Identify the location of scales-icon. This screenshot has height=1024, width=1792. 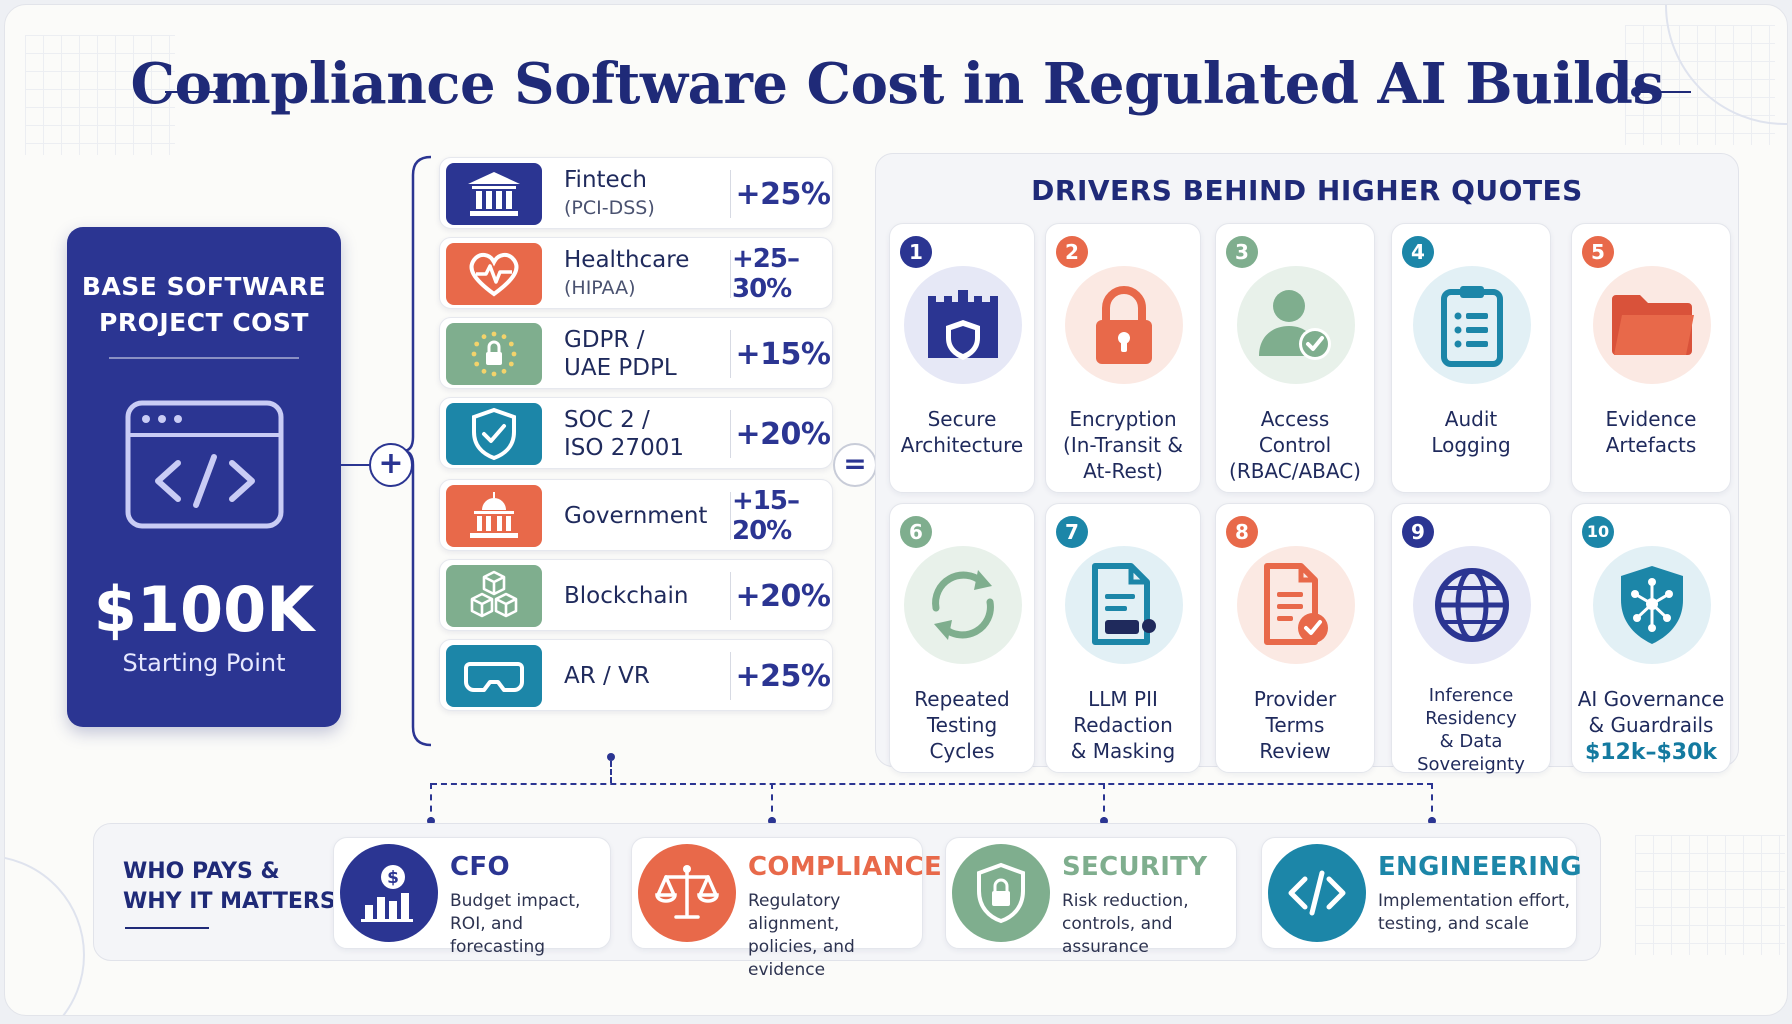
(687, 893).